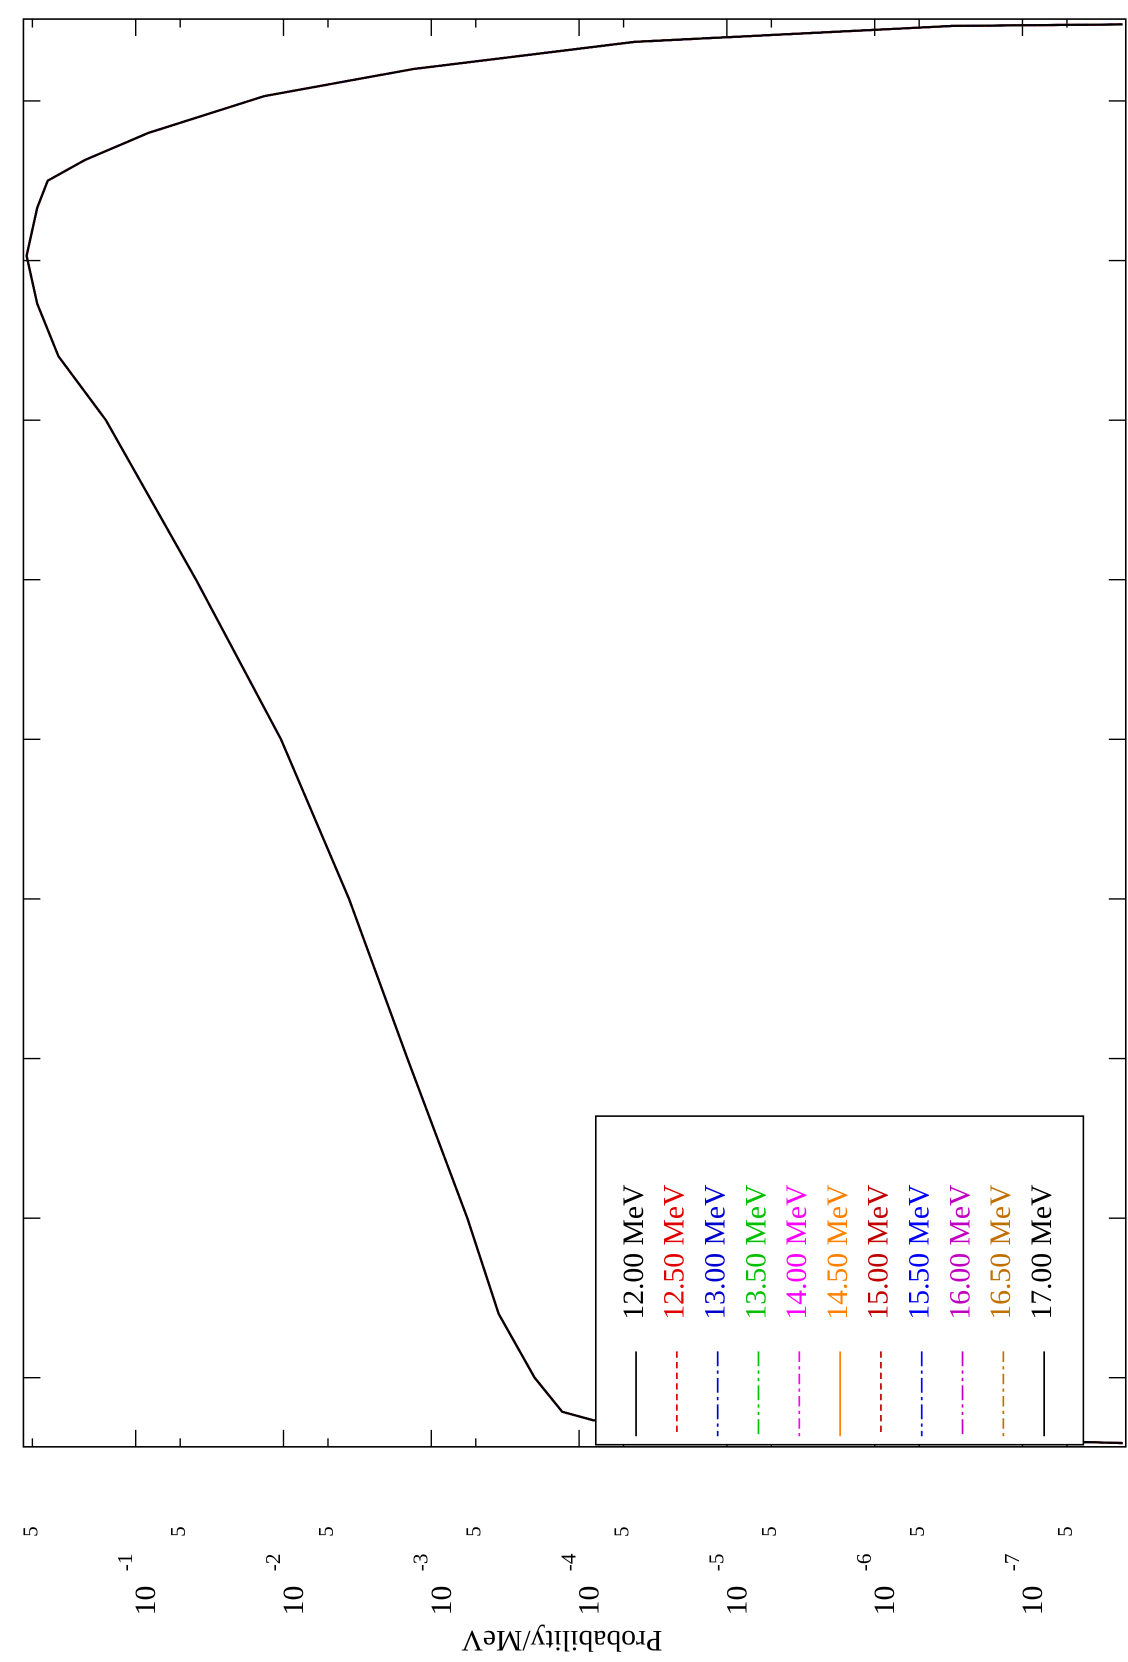 The image size is (1128, 1662). Describe the element at coordinates (1012, 1563) in the screenshot. I see `y-tick-exponent: -7` at that location.